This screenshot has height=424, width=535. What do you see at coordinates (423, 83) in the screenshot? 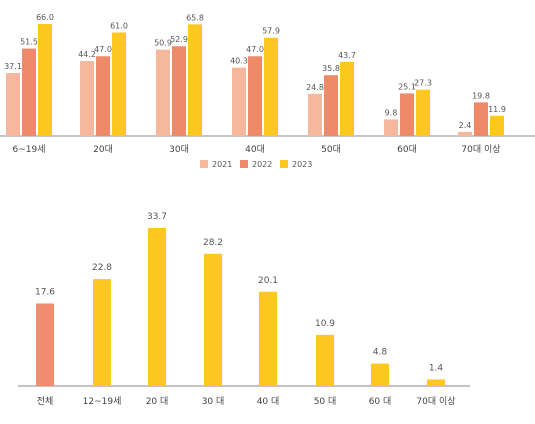
I see `value-label-2023-5: 27.3` at bounding box center [423, 83].